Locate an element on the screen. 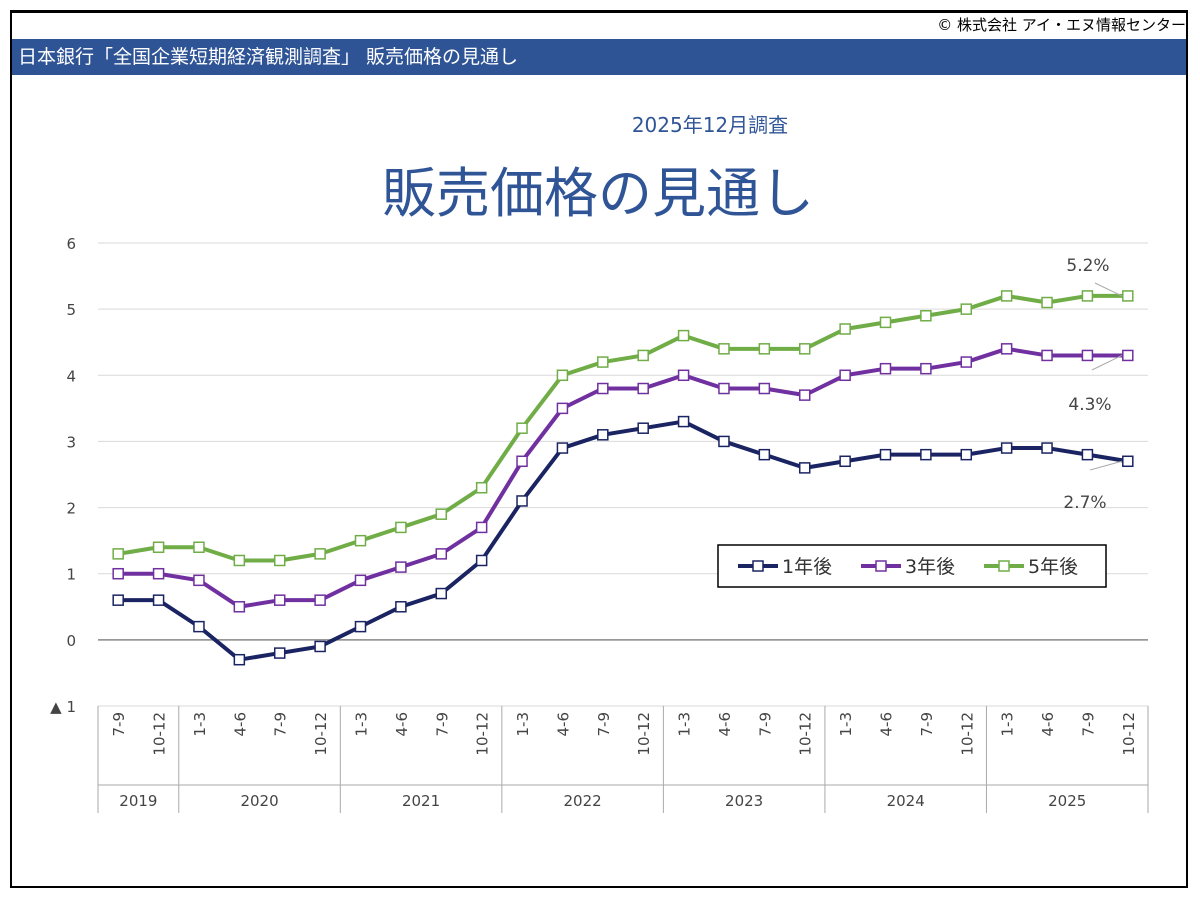 The width and height of the screenshot is (1200, 900). legend-label: 5年後 is located at coordinates (1053, 567).